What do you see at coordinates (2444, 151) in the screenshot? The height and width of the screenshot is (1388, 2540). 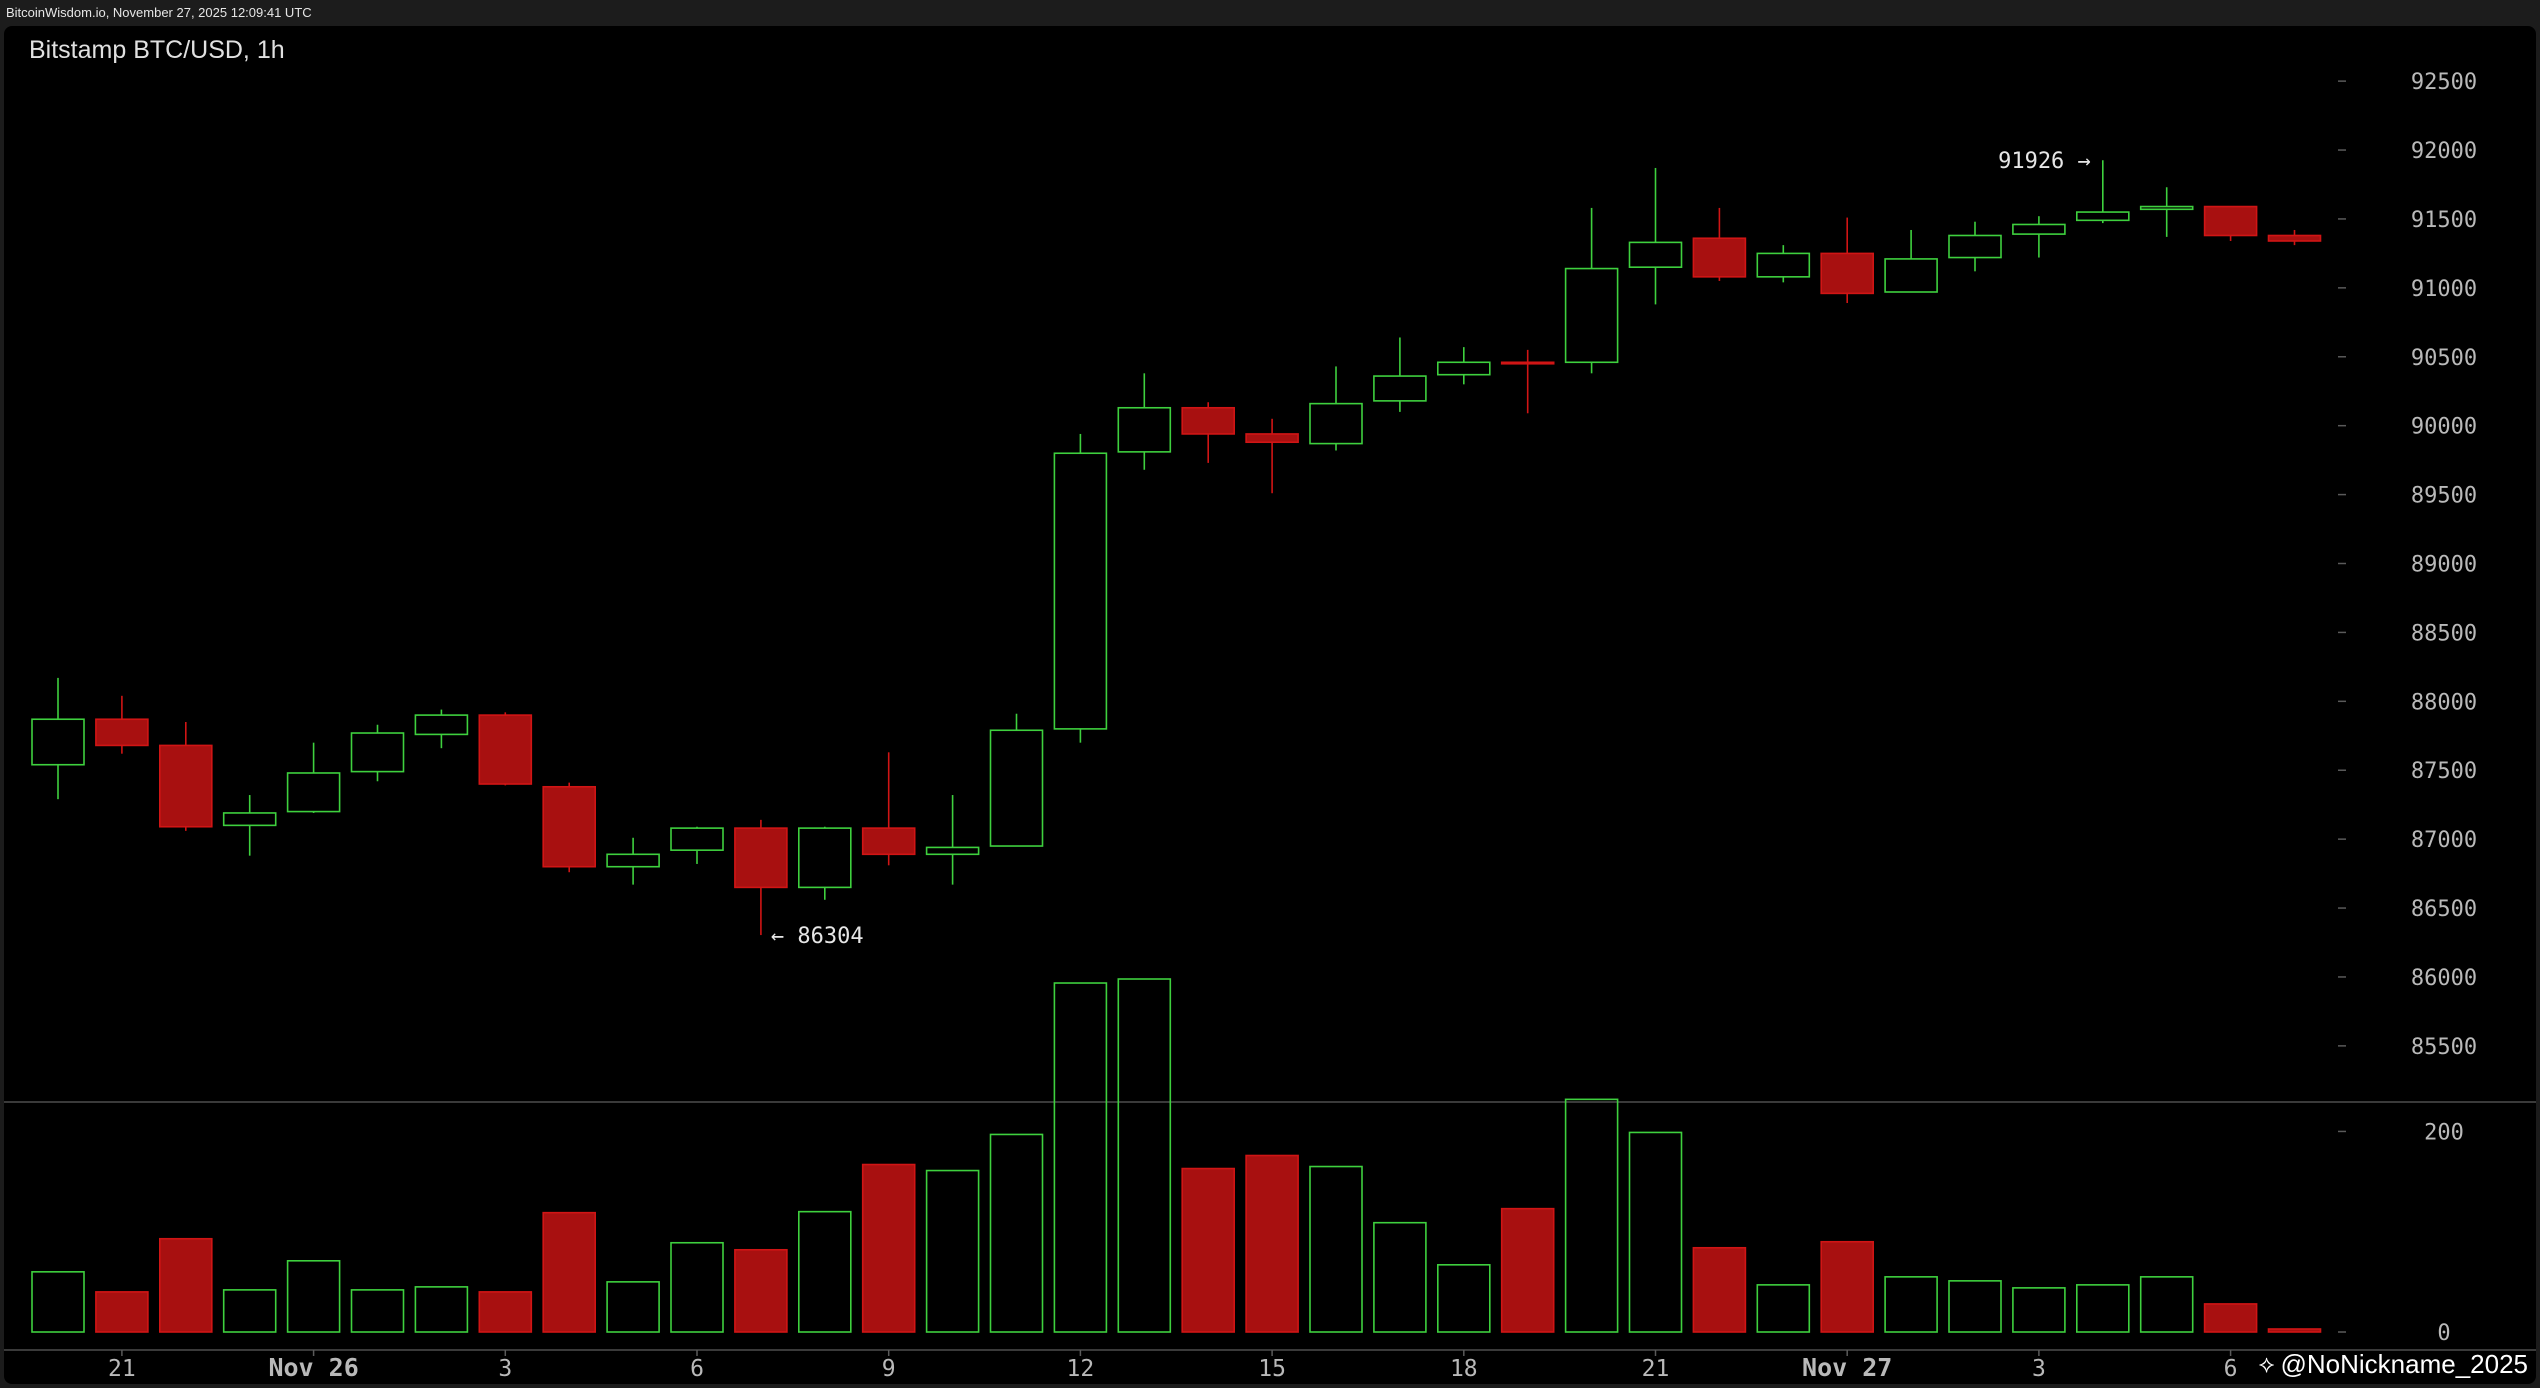 I see `price-tick-label: 92000` at bounding box center [2444, 151].